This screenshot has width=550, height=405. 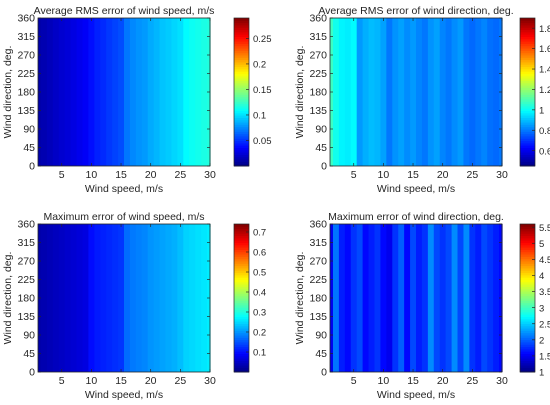 What do you see at coordinates (318, 317) in the screenshot?
I see `y-tick-label: 135` at bounding box center [318, 317].